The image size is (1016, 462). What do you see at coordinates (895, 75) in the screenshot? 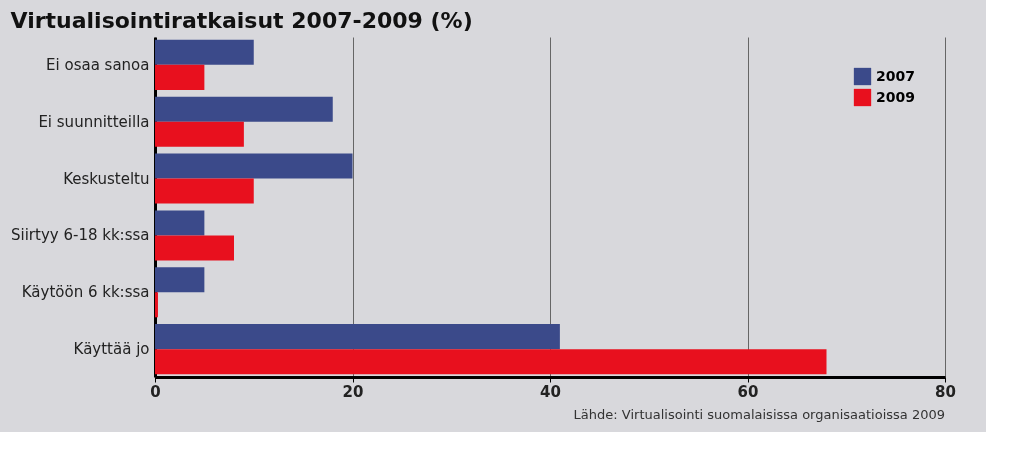
I see `legend-label: 2007` at bounding box center [895, 75].